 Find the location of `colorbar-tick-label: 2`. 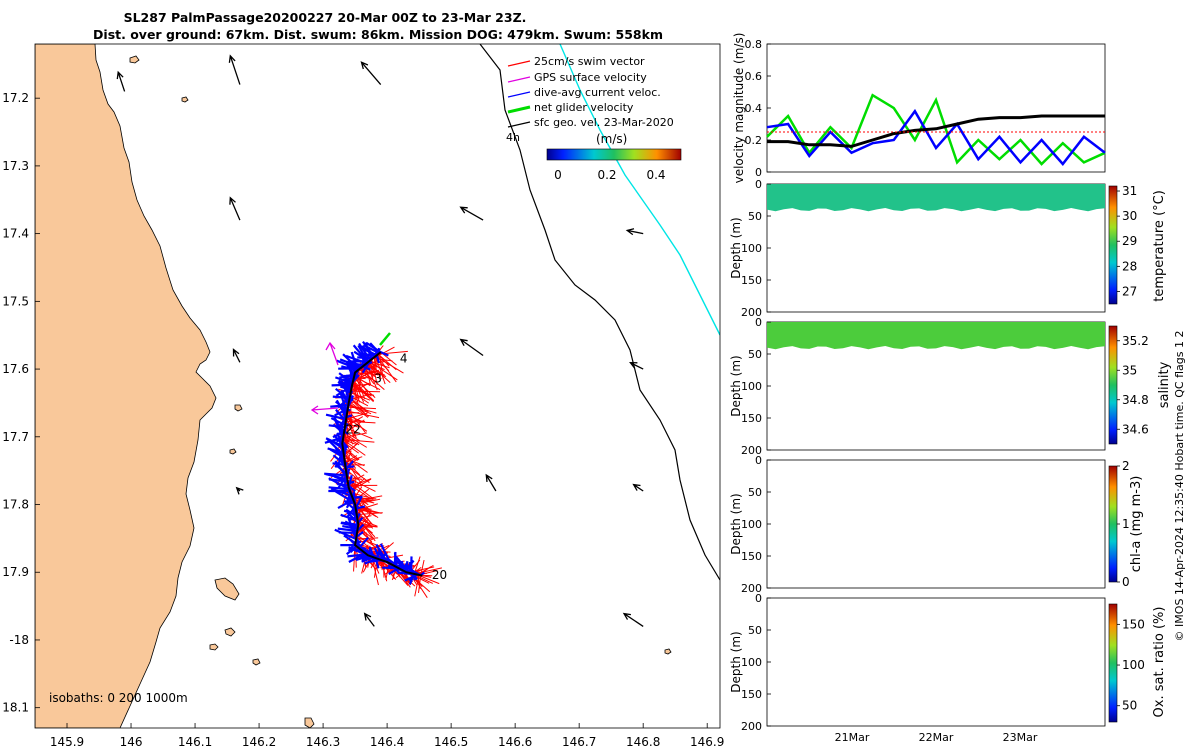

colorbar-tick-label: 2 is located at coordinates (1126, 466).